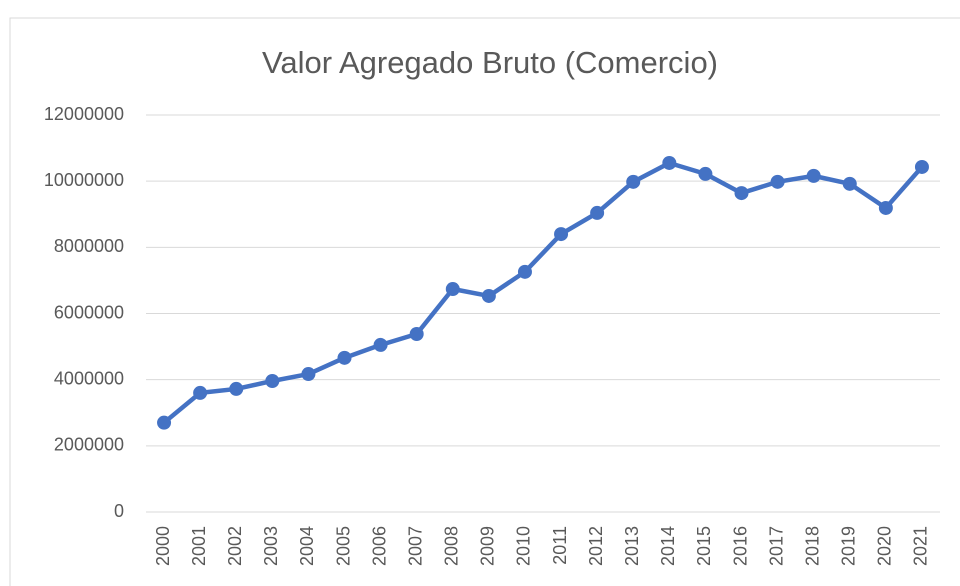 This screenshot has width=960, height=586. Describe the element at coordinates (415, 546) in the screenshot. I see `x-tick-label: 2007` at that location.